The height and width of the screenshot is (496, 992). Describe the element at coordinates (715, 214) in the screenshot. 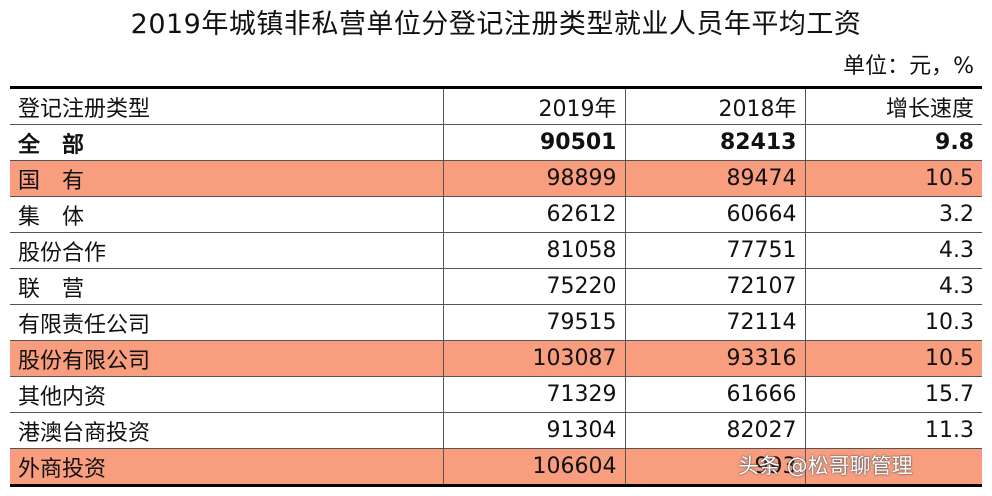

I see `row-value-2018: 60664` at that location.